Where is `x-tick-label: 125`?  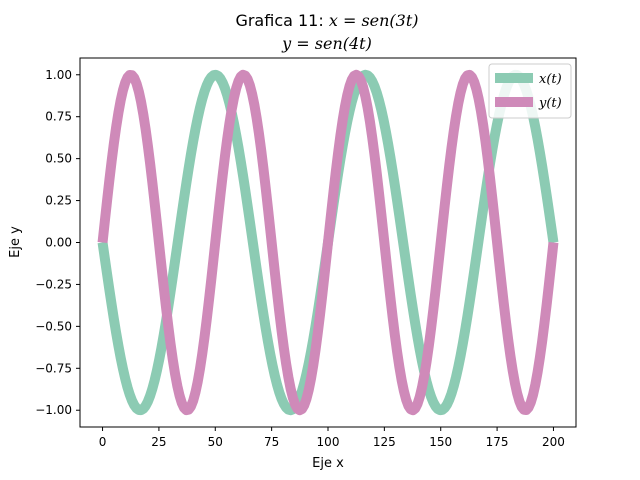
x-tick-label: 125 is located at coordinates (384, 442).